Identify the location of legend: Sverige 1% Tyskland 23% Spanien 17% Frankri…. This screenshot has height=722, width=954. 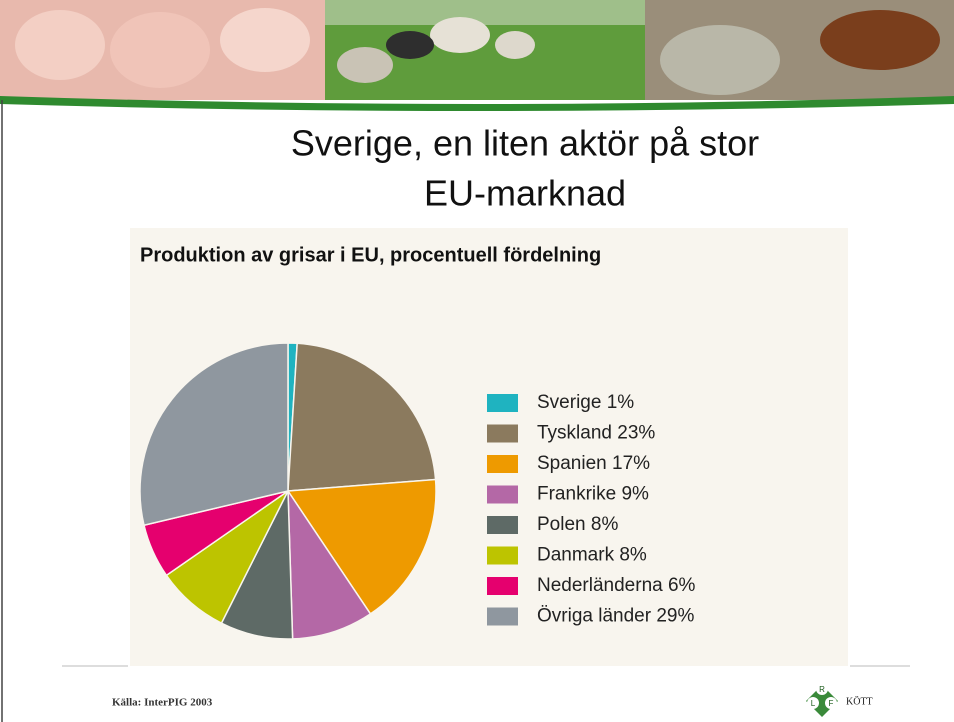
(591, 509).